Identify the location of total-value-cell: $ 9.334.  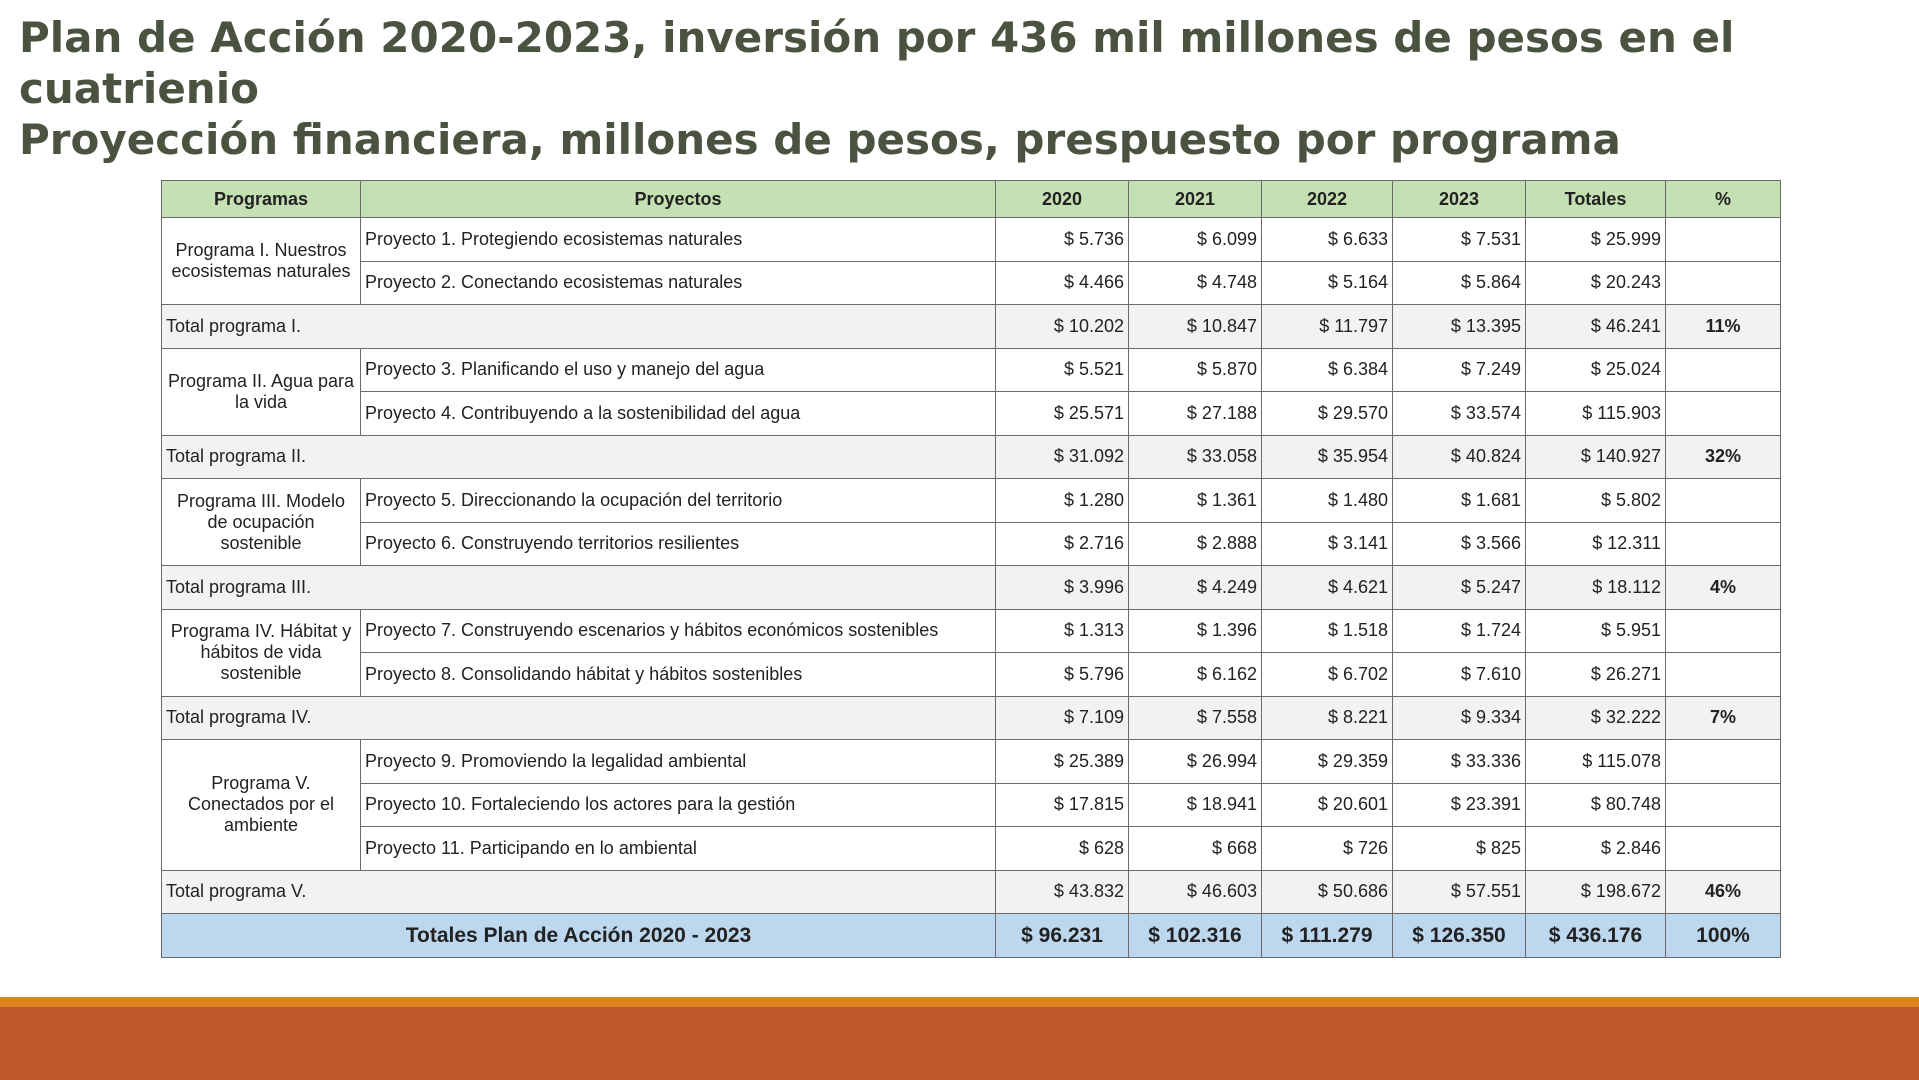
(1459, 717).